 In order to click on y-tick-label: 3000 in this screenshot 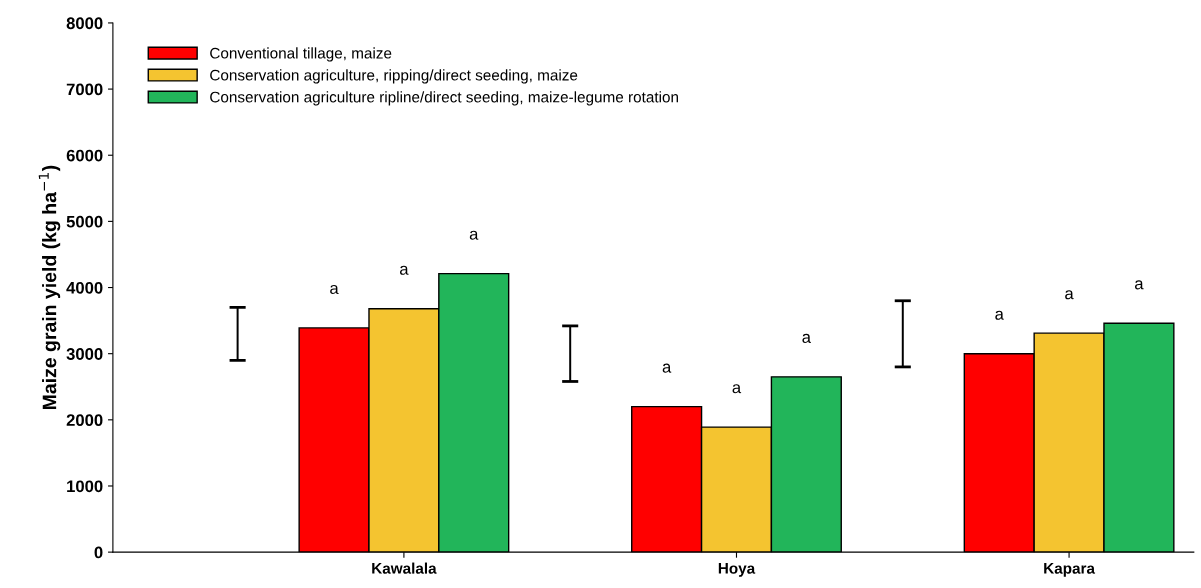, I will do `click(84, 354)`.